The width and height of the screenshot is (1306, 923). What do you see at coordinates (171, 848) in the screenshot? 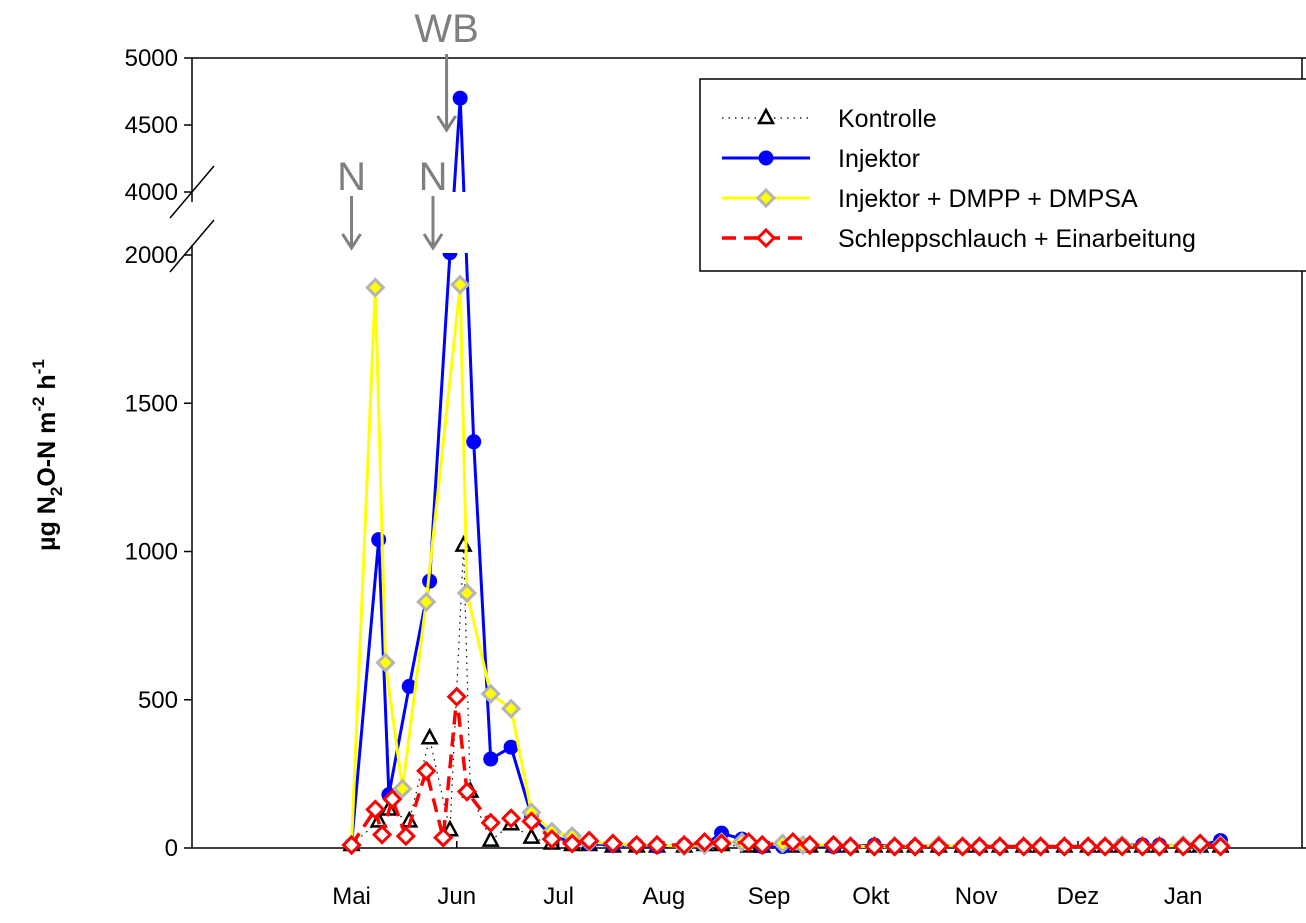
I see `y-tick-label: 0` at bounding box center [171, 848].